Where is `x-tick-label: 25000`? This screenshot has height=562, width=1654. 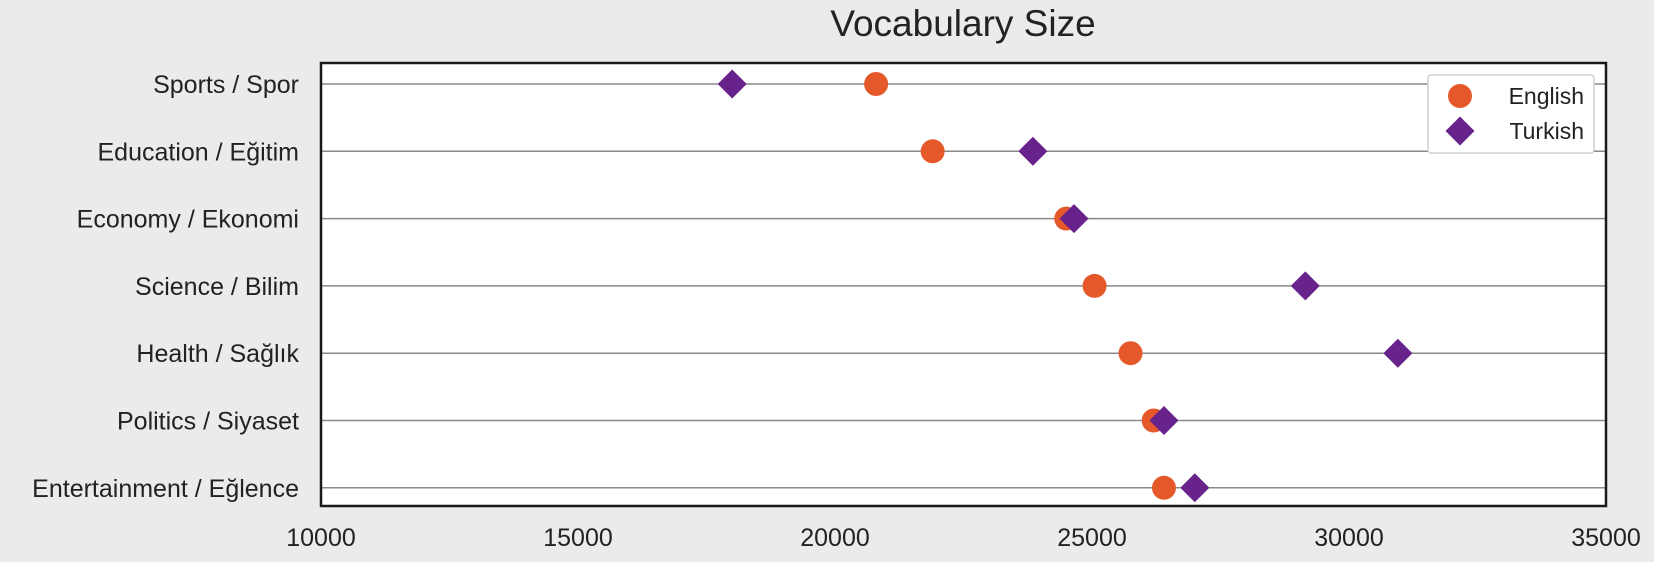
x-tick-label: 25000 is located at coordinates (1092, 538).